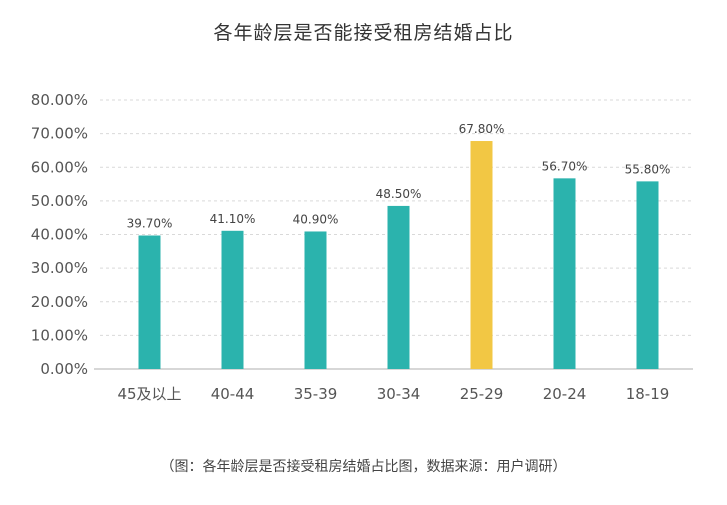 The width and height of the screenshot is (727, 505). What do you see at coordinates (59, 235) in the screenshot?
I see `y-tick-label: 40.00%` at bounding box center [59, 235].